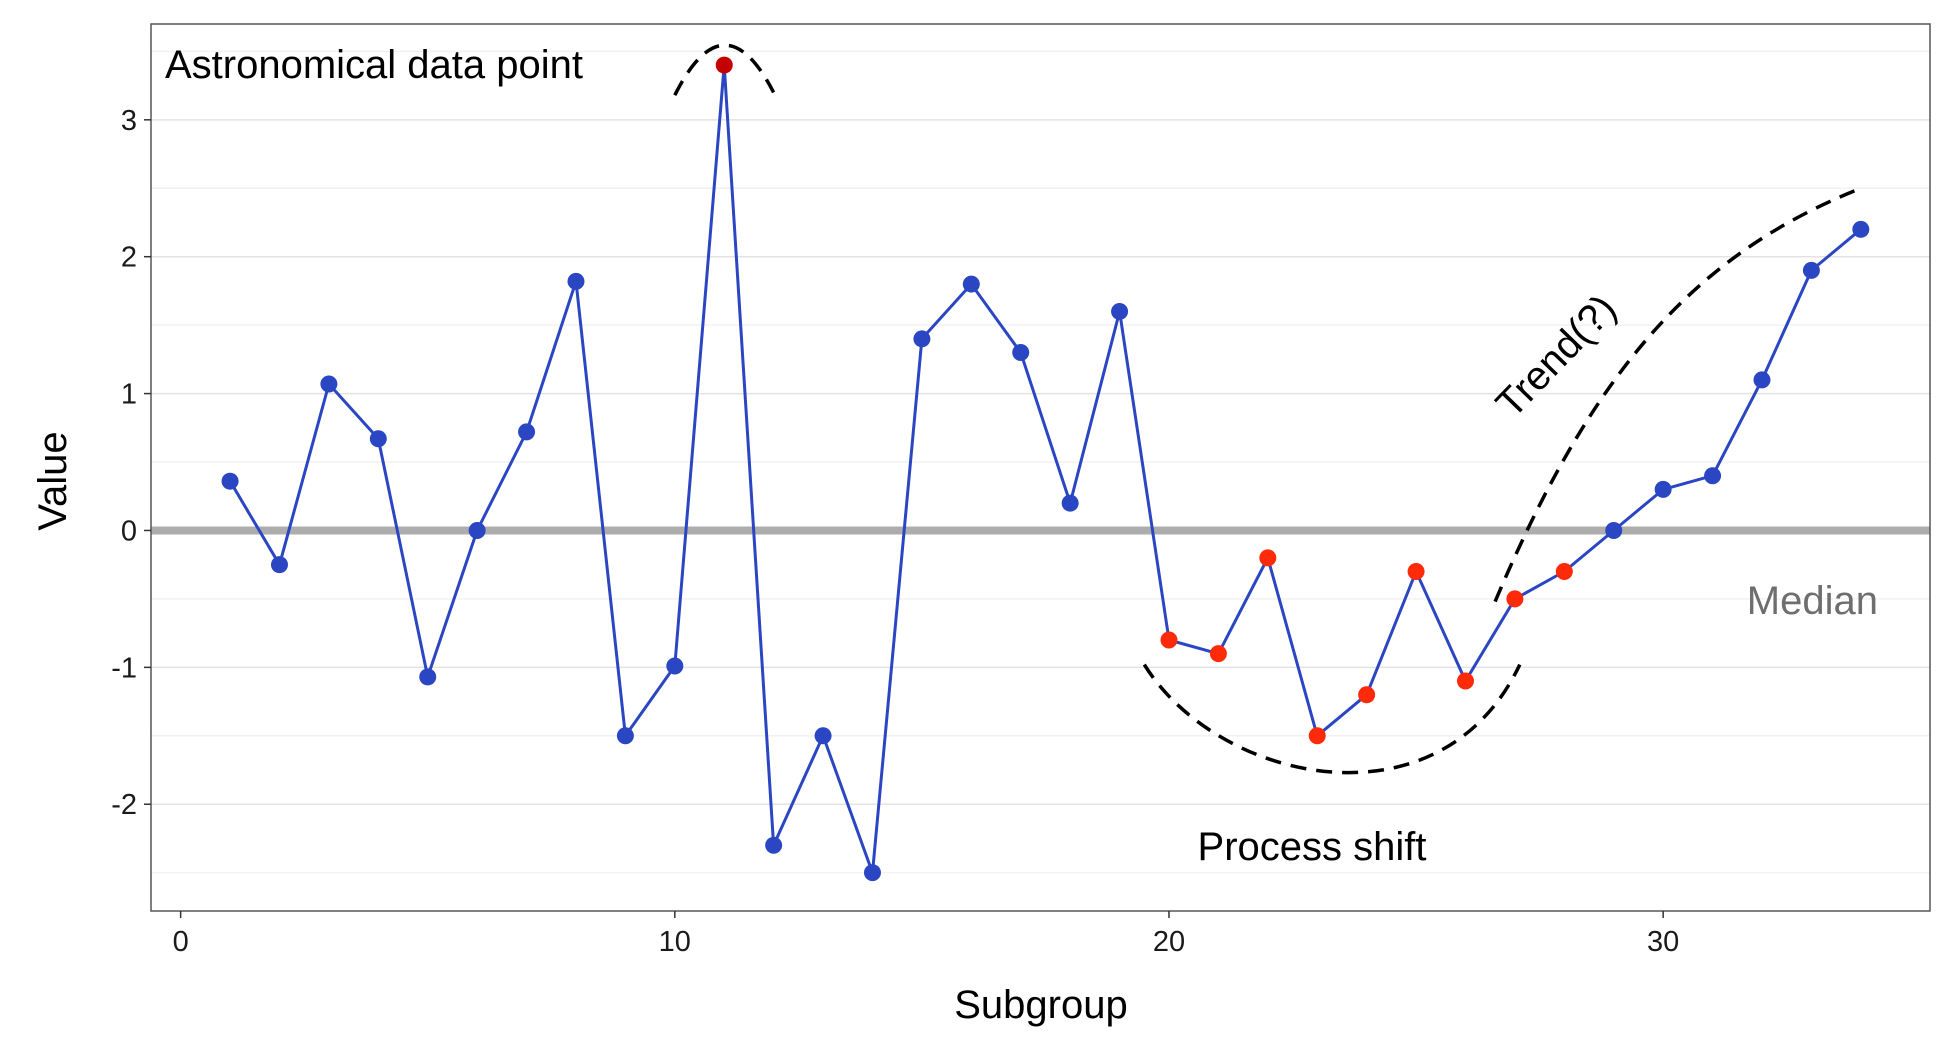 The image size is (1950, 1054). What do you see at coordinates (53, 480) in the screenshot?
I see `y-axis-title: Value` at bounding box center [53, 480].